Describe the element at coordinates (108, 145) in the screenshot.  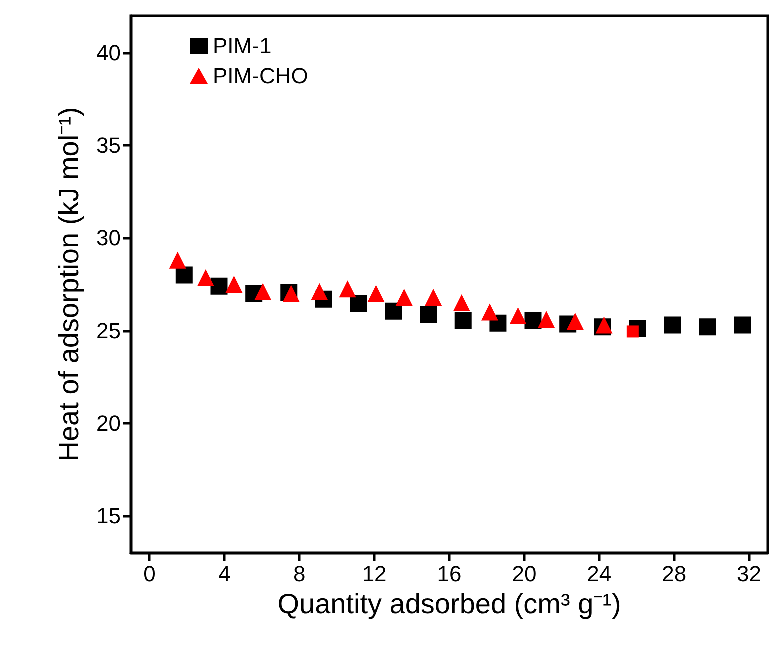
I see `y-tick-label: 35` at that location.